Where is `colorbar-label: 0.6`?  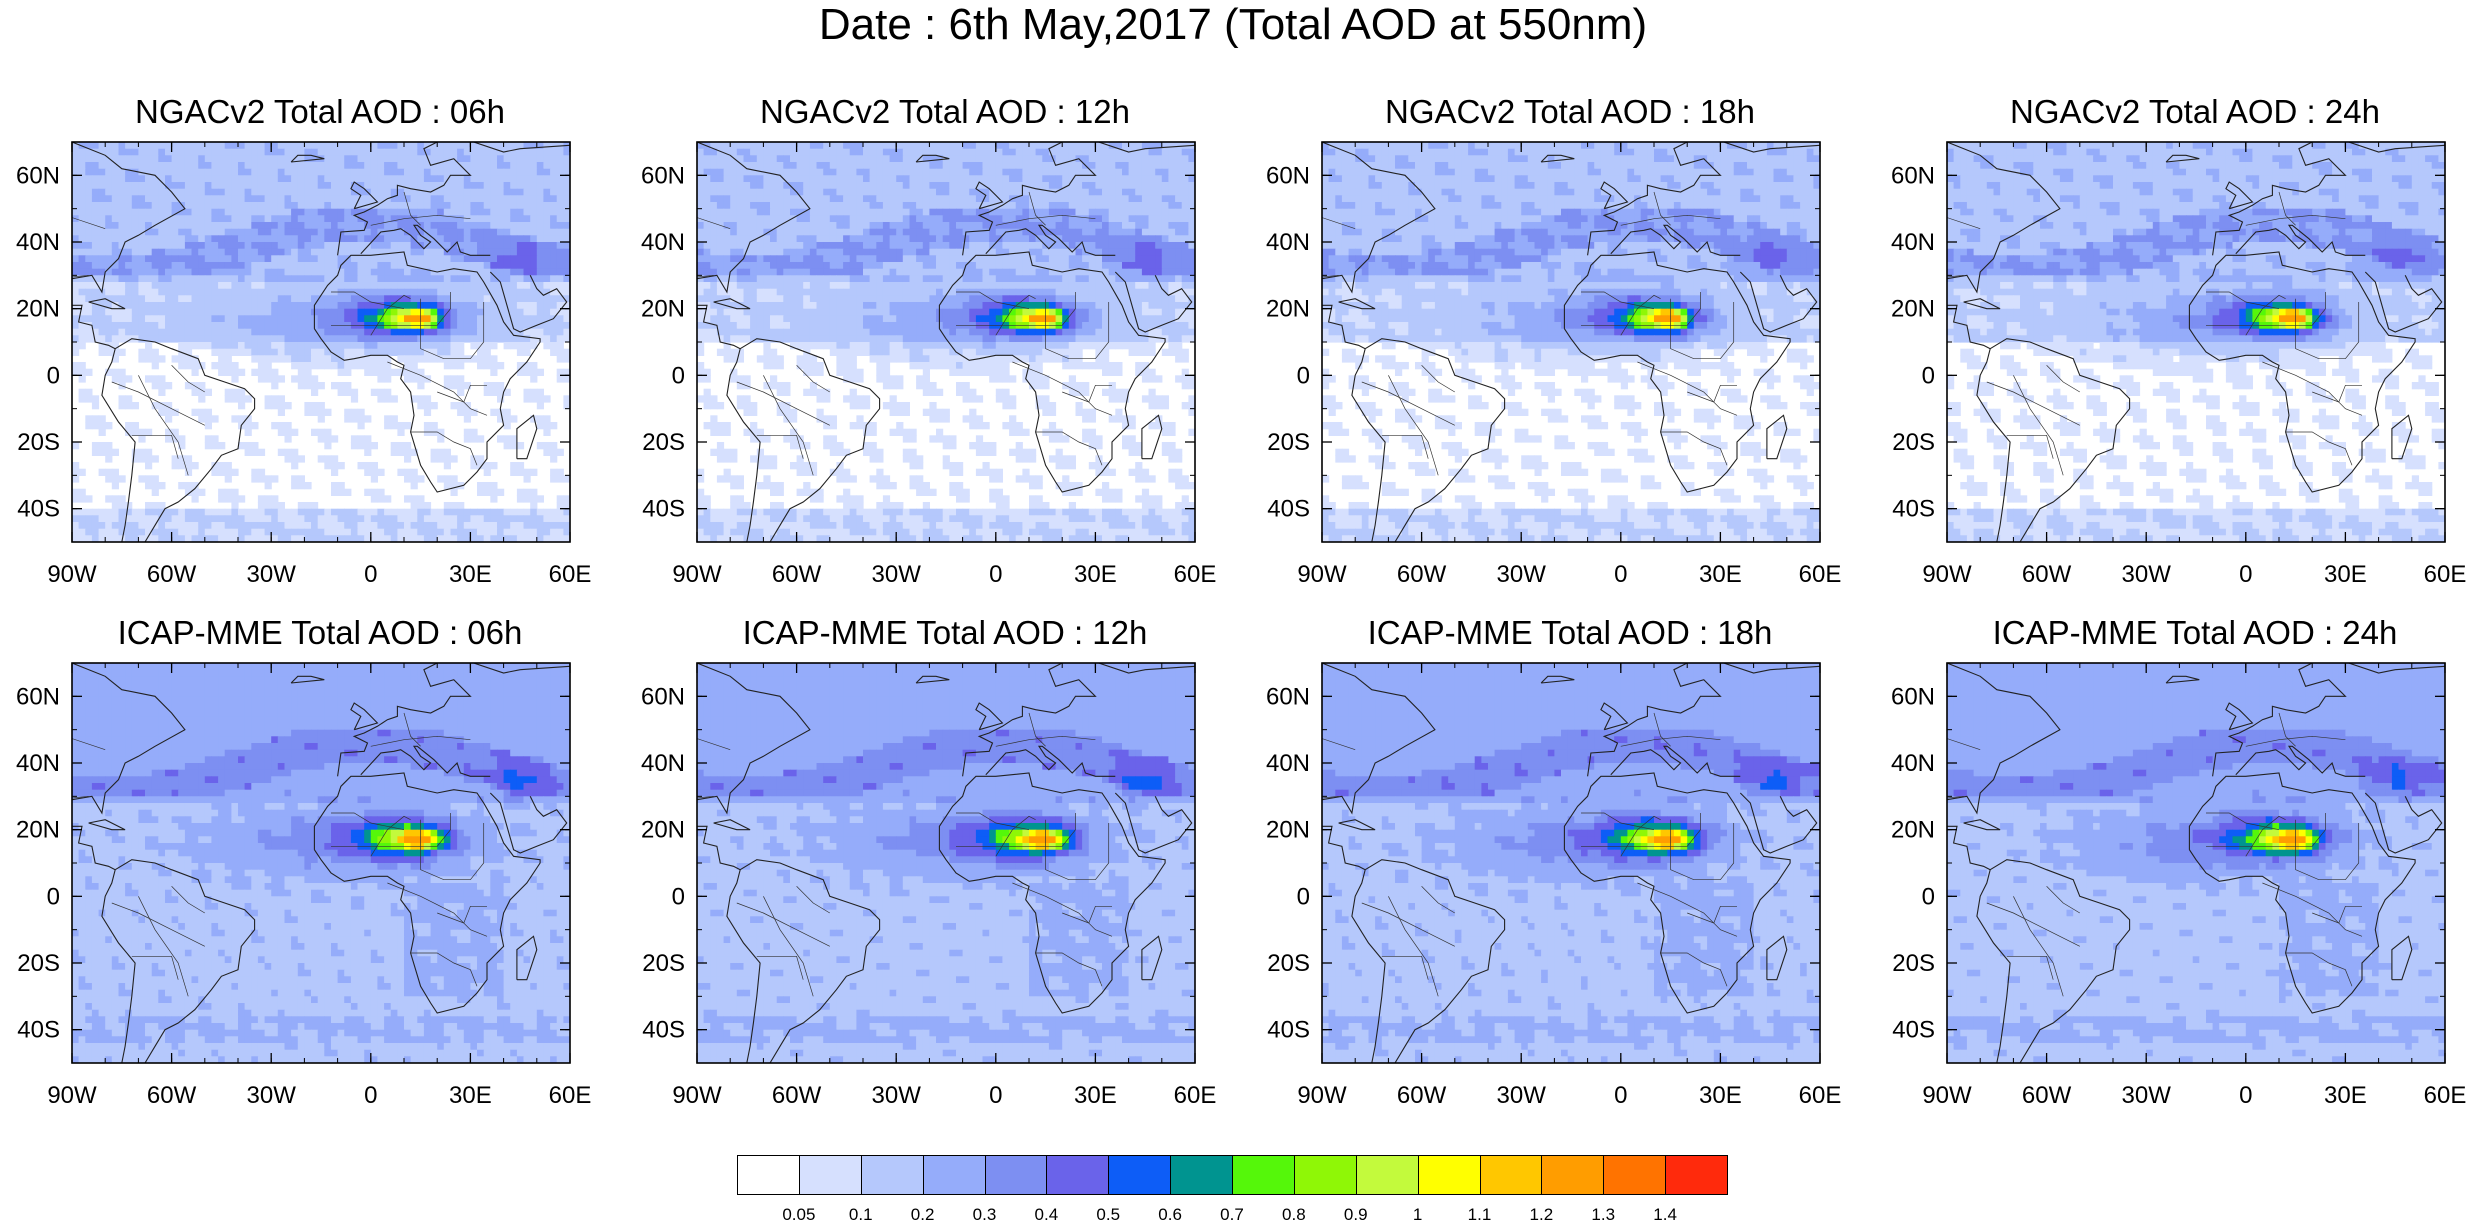 colorbar-label: 0.6 is located at coordinates (1170, 1215).